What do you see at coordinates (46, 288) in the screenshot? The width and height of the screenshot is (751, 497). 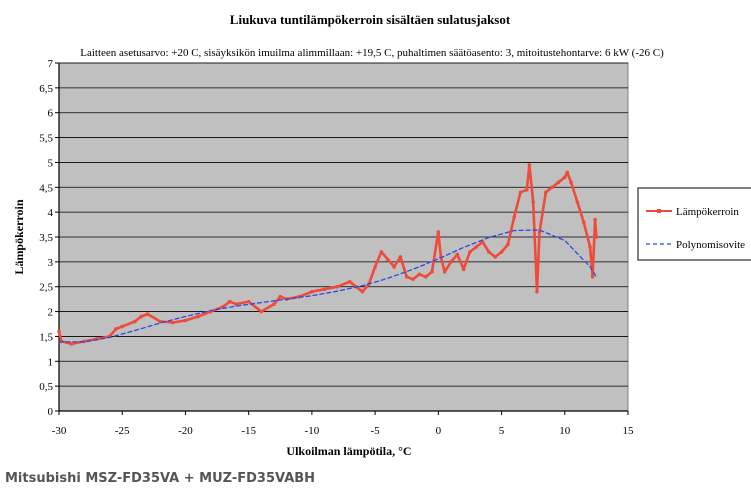 I see `y-tick-label: 2,5` at bounding box center [46, 288].